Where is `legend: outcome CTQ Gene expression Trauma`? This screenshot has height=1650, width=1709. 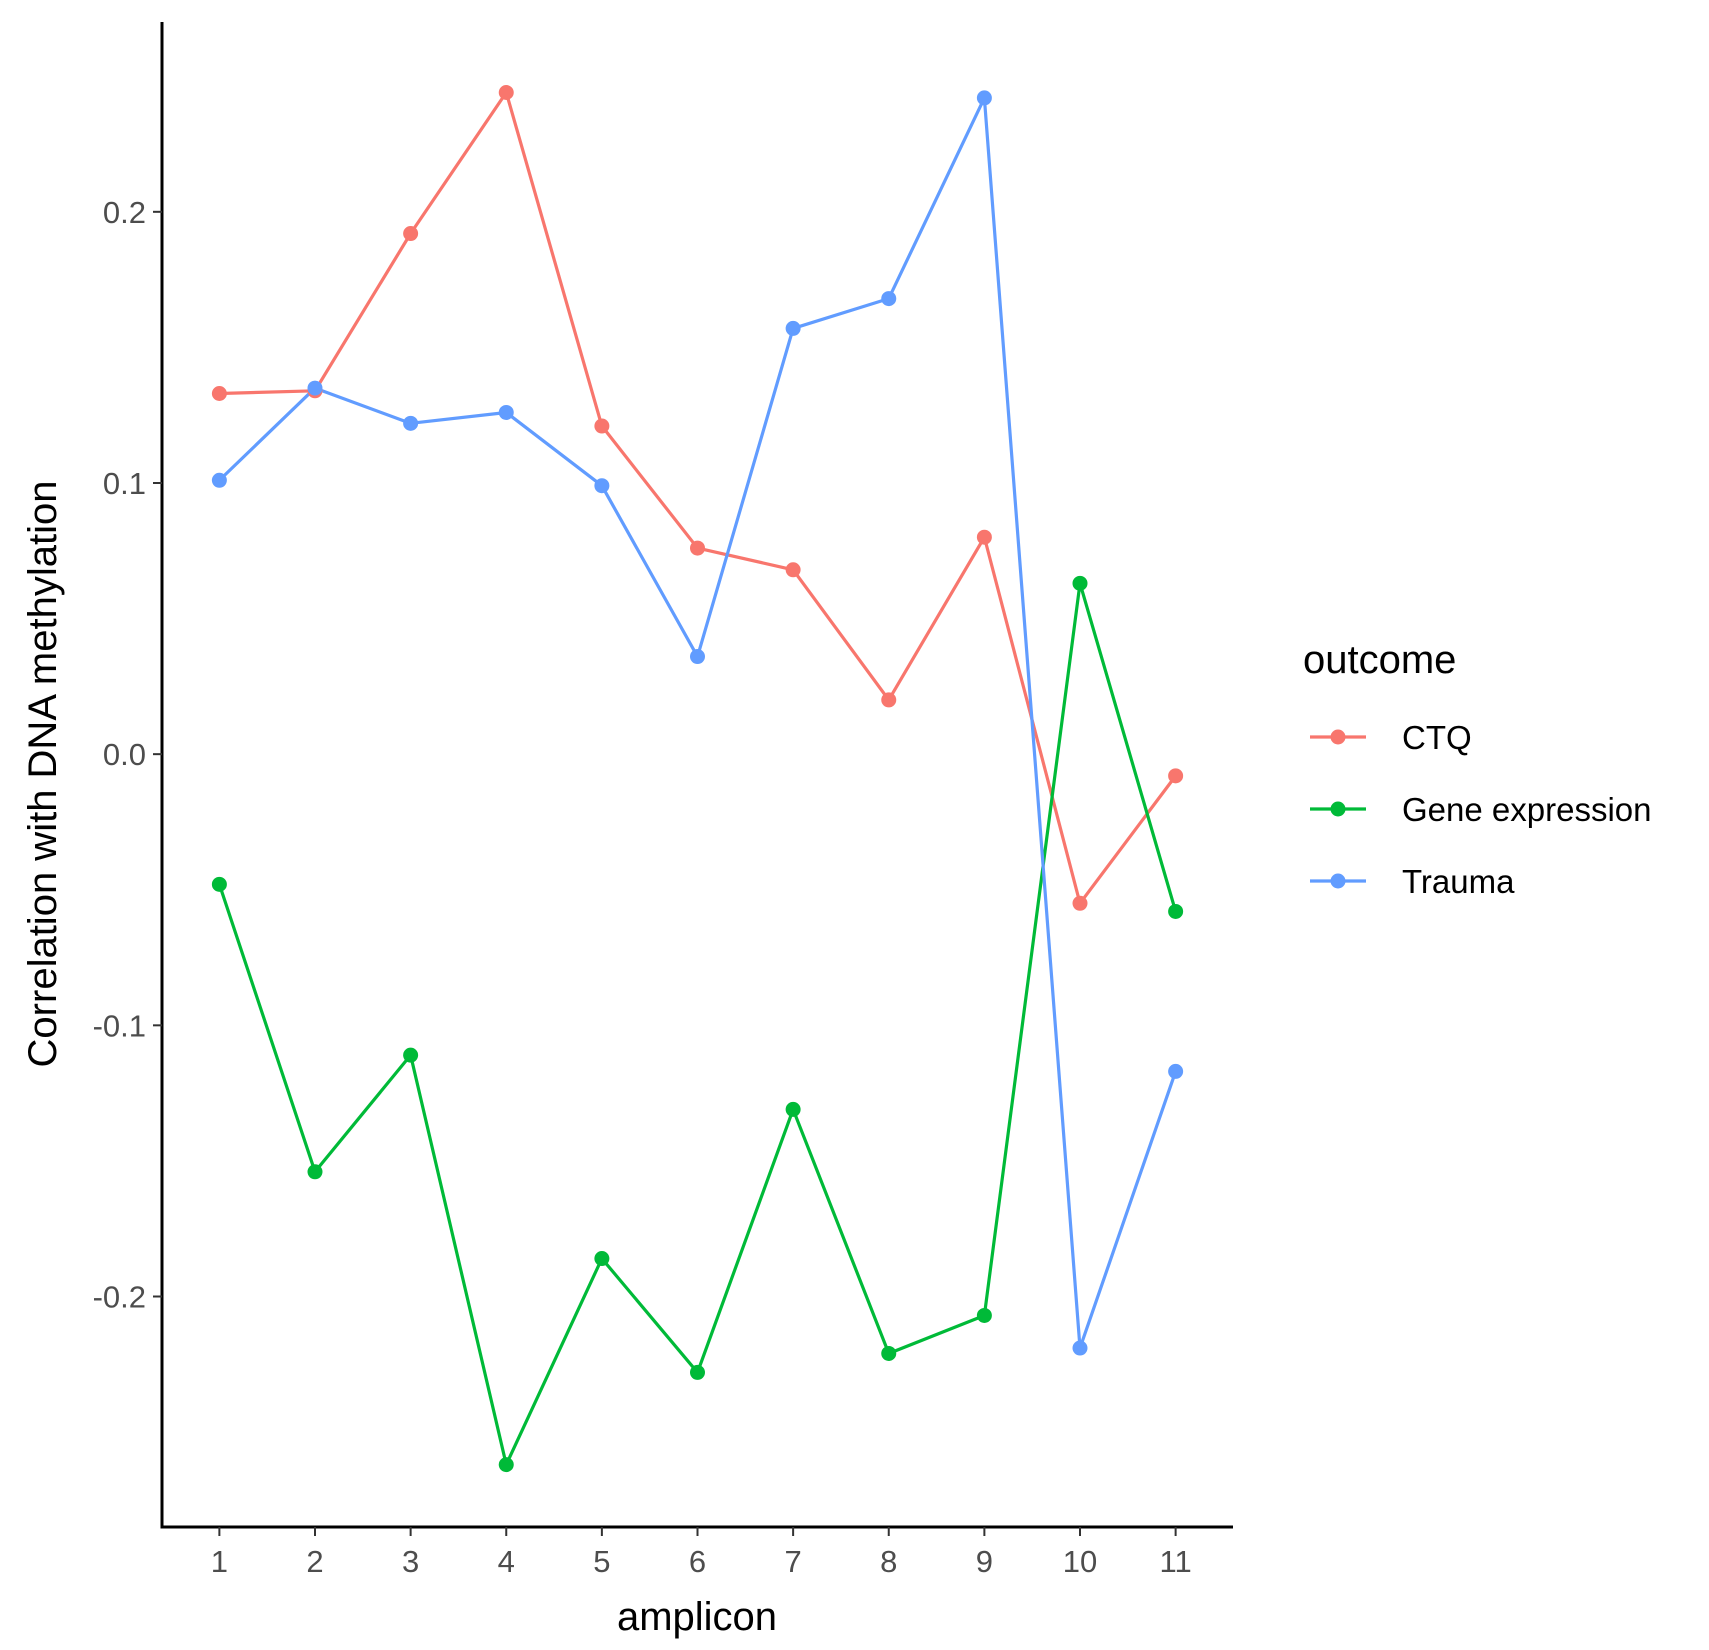 legend: outcome CTQ Gene expression Trauma is located at coordinates (1477, 769).